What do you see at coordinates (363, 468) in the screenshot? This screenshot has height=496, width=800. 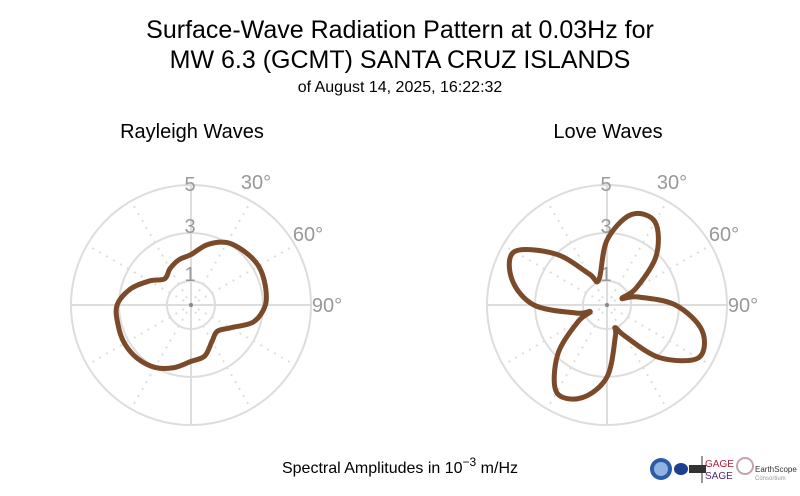 I see `footer-text: Spectral Amplitudes in` at bounding box center [363, 468].